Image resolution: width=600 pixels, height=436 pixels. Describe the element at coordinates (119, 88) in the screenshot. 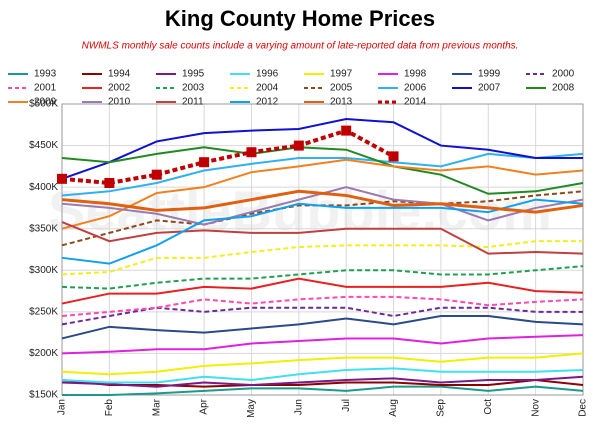

I see `legend-label: 2002` at that location.